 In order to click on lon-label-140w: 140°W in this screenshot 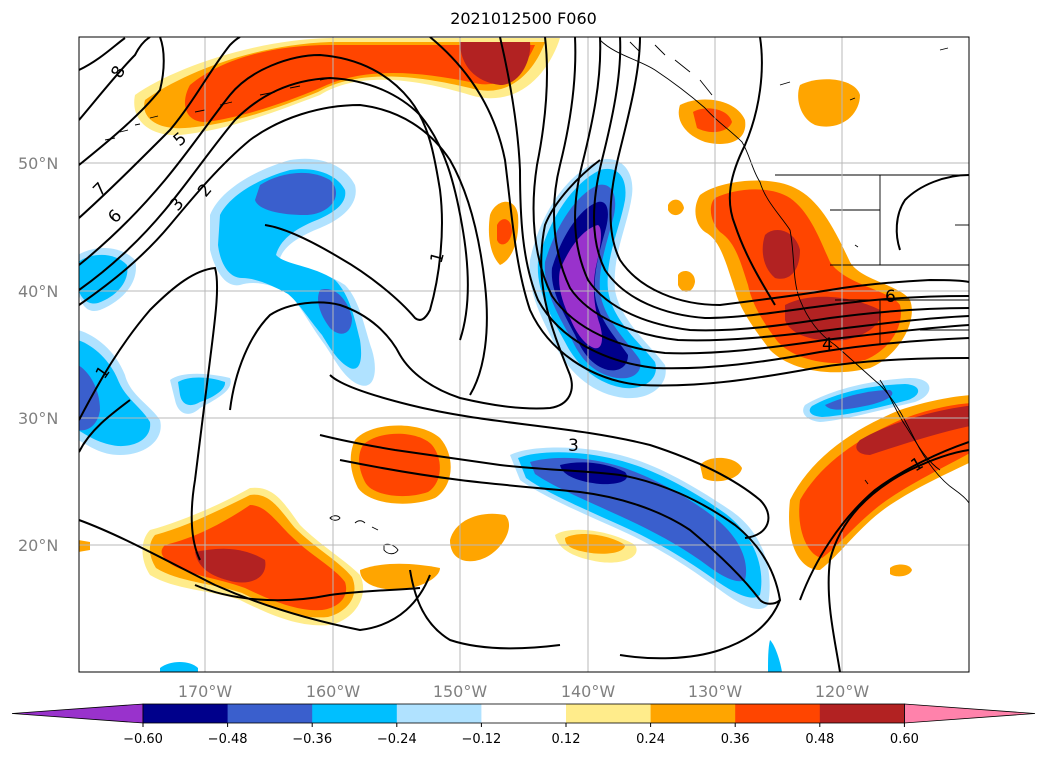, I will do `click(588, 691)`.